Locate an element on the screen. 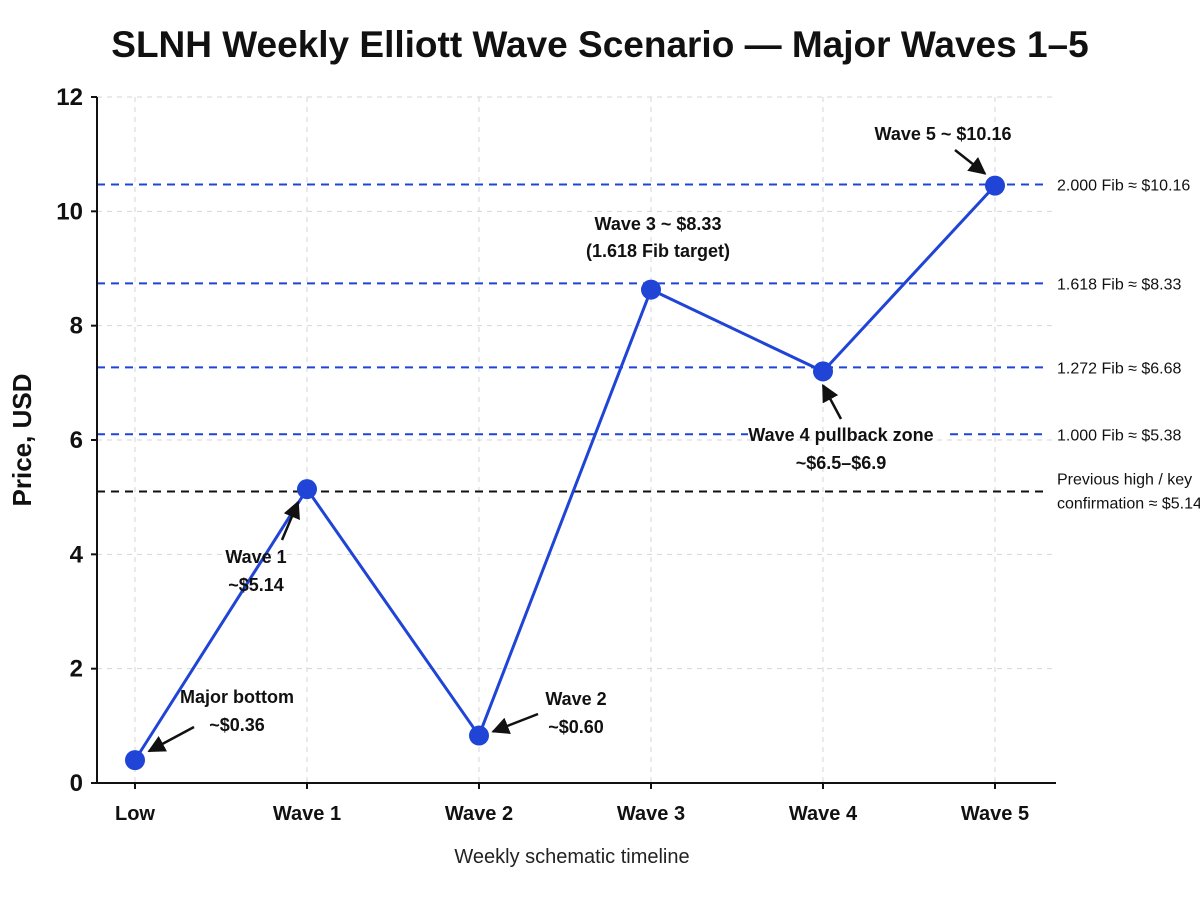  fib-level-label: 2.000 Fib ≈ $10.16 is located at coordinates (1123, 185).